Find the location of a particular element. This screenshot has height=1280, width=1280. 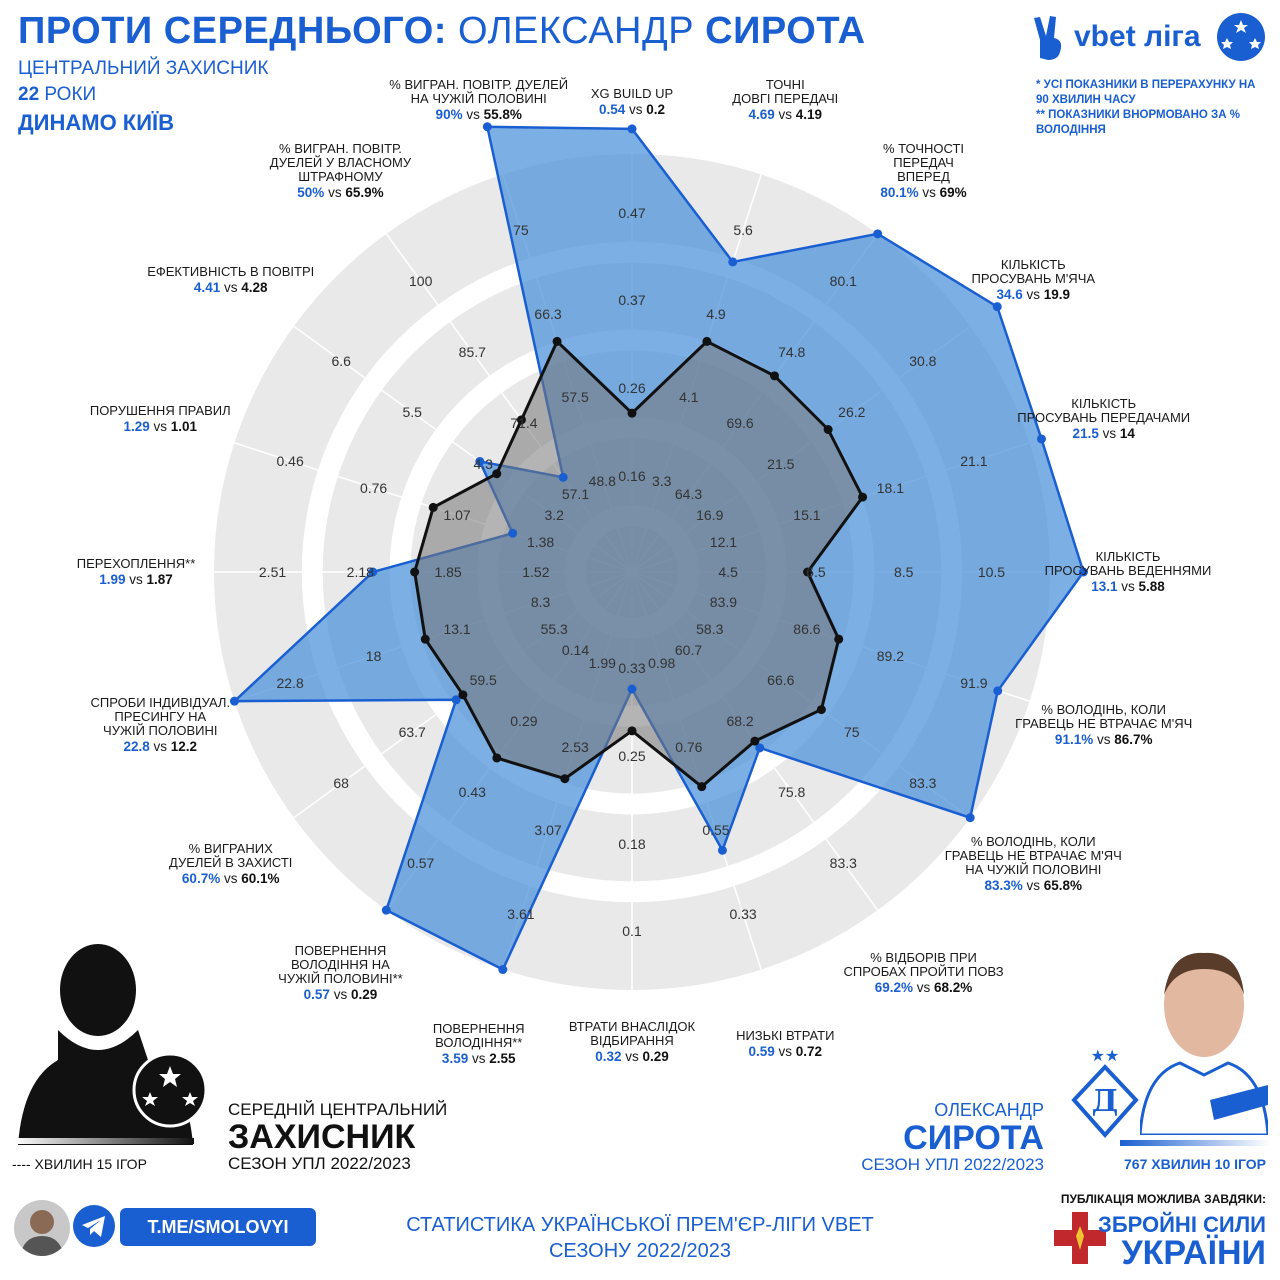

radar-tick-label: 48.8 is located at coordinates (602, 480).